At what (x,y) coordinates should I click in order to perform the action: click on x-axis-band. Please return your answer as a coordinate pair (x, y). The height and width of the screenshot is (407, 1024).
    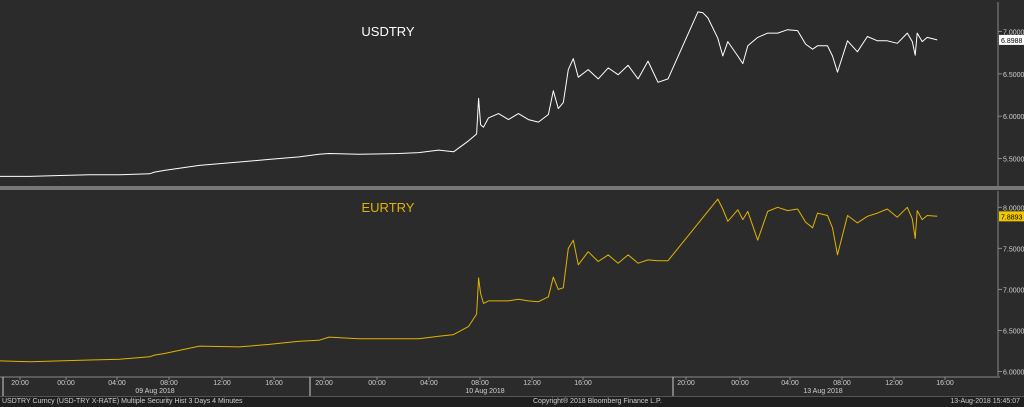
    Looking at the image, I should click on (512, 386).